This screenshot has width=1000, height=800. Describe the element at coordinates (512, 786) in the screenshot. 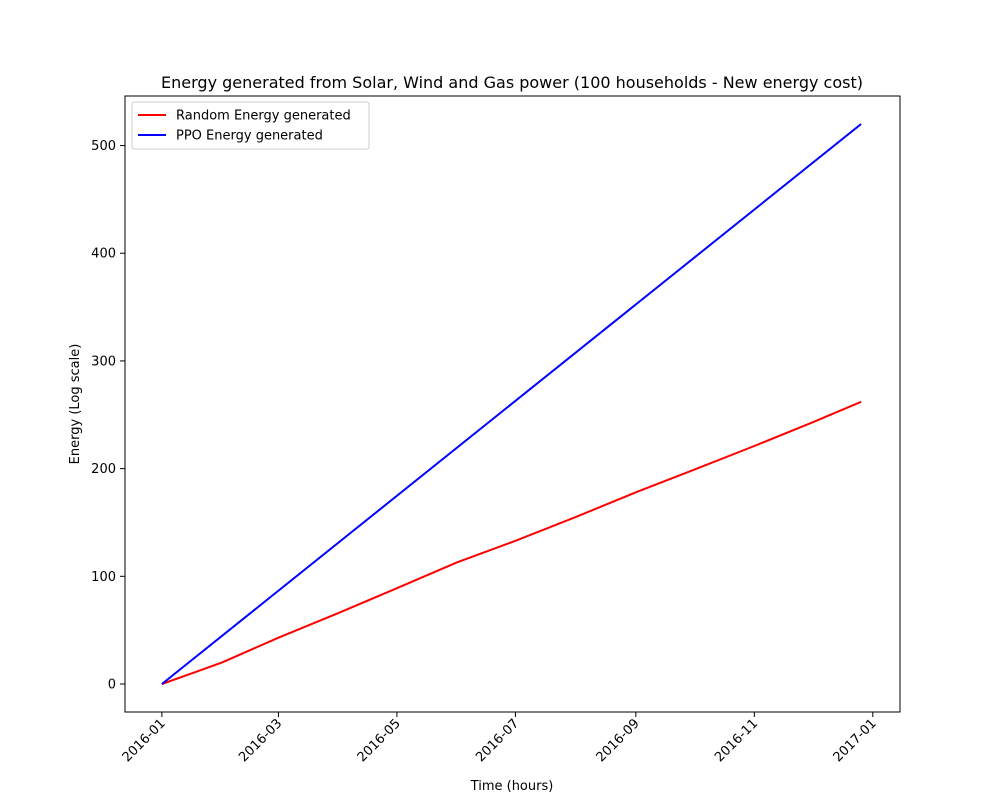

I see `x-axis-label: Time (hours)` at that location.